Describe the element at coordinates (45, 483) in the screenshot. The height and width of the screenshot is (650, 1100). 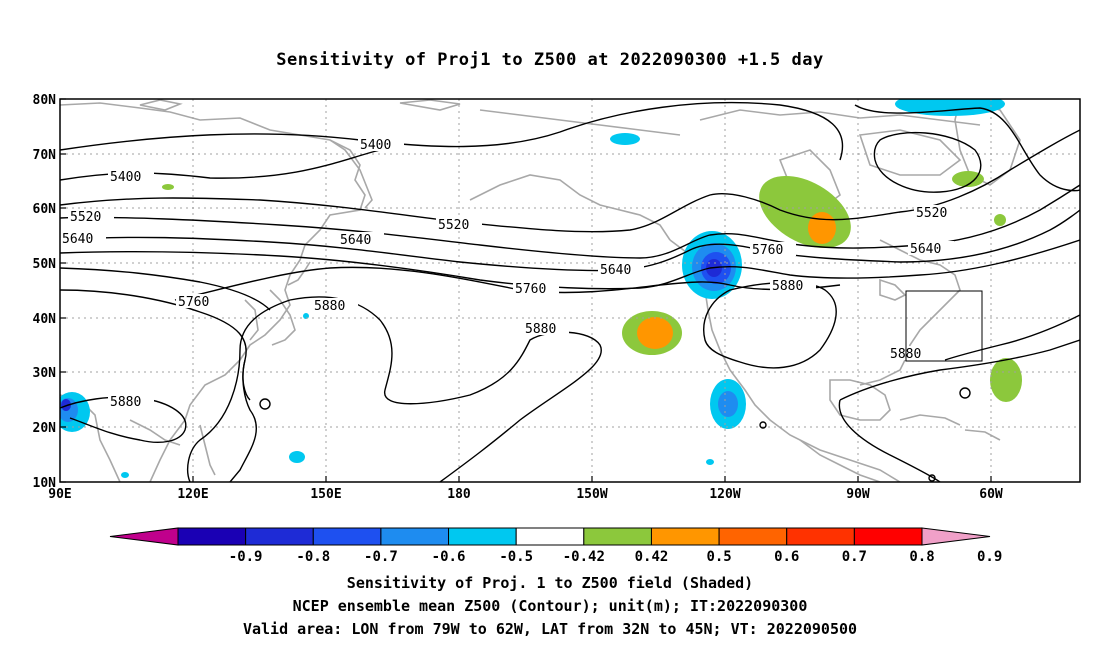
I see `lat-label: 10N` at that location.